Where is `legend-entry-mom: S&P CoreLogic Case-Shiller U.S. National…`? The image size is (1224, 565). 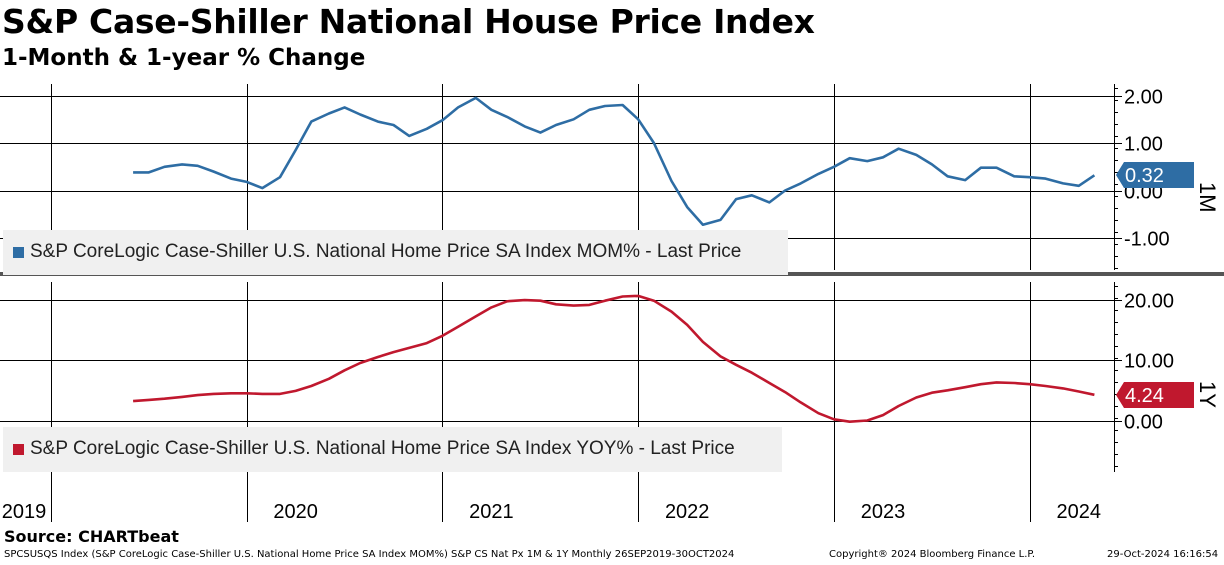 legend-entry-mom: S&P CoreLogic Case-Shiller U.S. National… is located at coordinates (377, 252).